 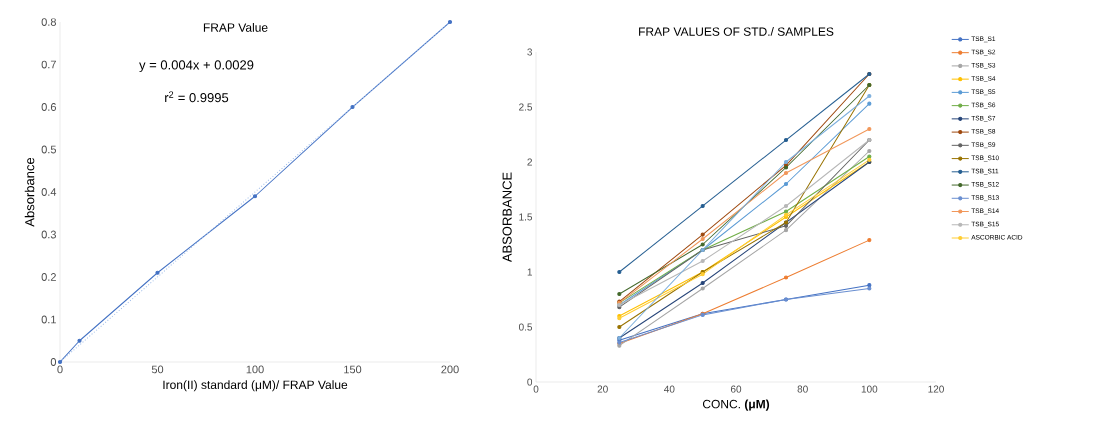 What do you see at coordinates (48, 319) in the screenshot?
I see `y-tick-label: 0.1` at bounding box center [48, 319].